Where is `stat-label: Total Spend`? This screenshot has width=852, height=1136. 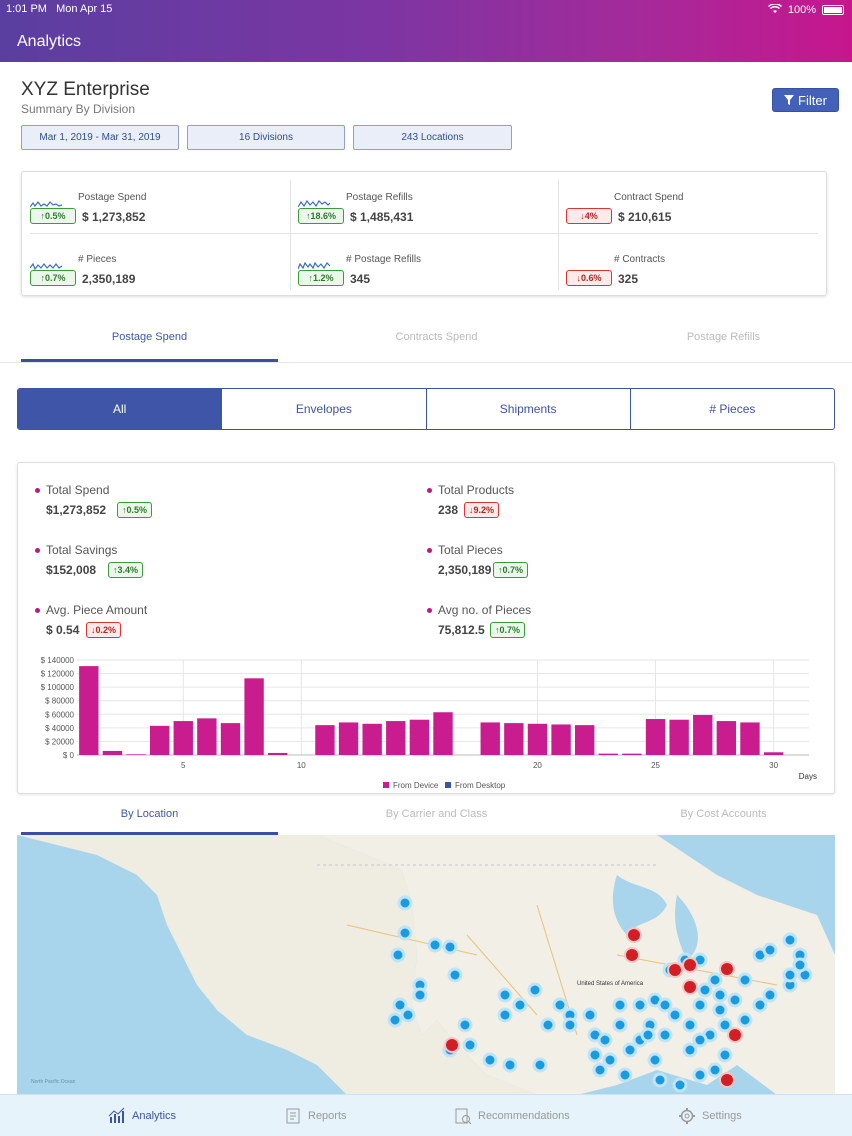
stat-label: Total Spend is located at coordinates (78, 490).